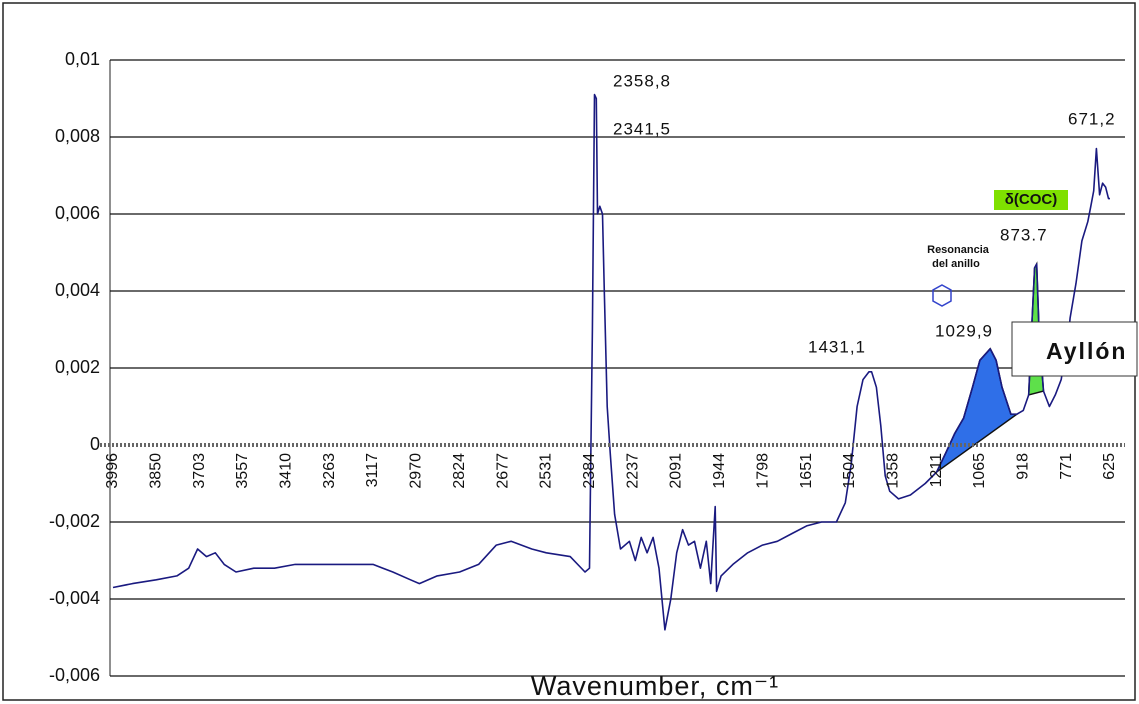 The height and width of the screenshot is (704, 1139). I want to click on x-tick-label: 2531, so click(546, 471).